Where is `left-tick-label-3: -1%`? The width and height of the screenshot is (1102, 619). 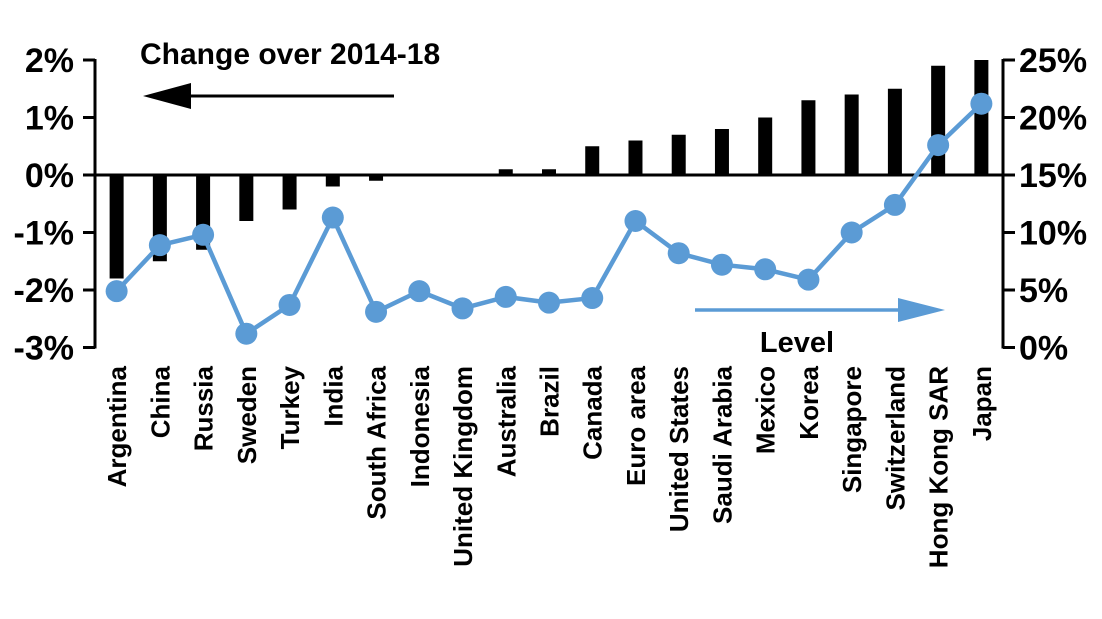 left-tick-label-3: -1% is located at coordinates (44, 234).